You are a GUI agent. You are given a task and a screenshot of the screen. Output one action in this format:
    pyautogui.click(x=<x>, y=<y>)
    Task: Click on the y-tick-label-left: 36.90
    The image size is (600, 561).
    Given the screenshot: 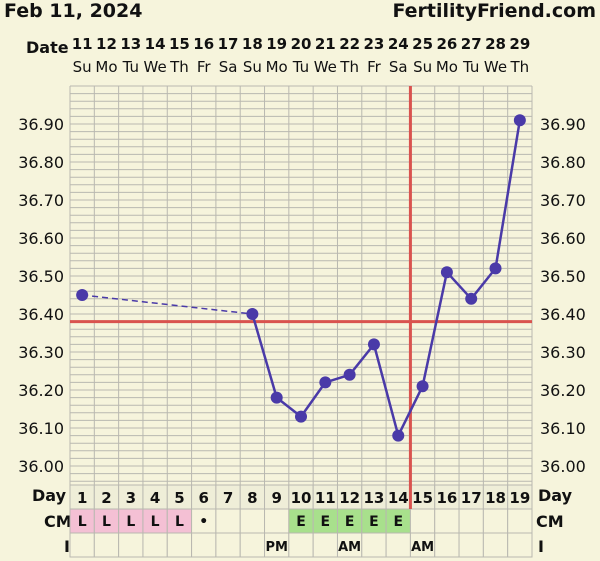 What is the action you would take?
    pyautogui.click(x=41, y=124)
    